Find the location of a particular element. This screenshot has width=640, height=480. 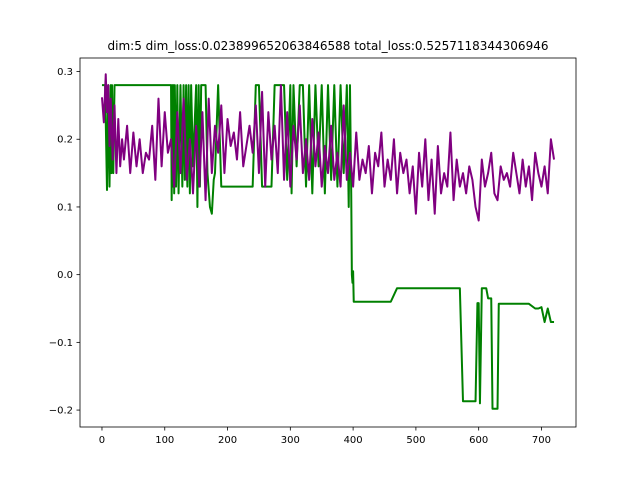

y-tick-label: −0.2 is located at coordinates (61, 411).